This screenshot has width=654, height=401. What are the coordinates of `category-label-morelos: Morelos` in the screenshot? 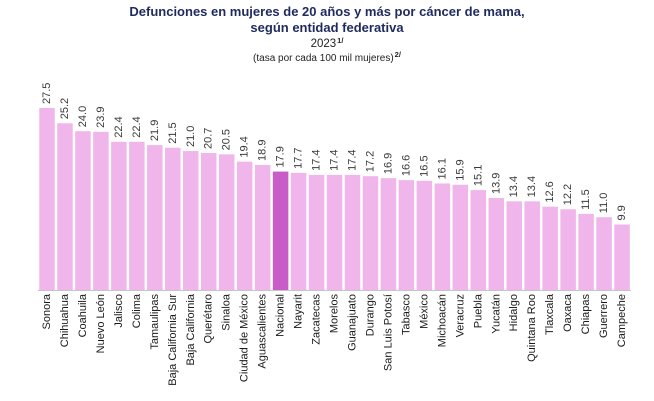 It's located at (335, 314).